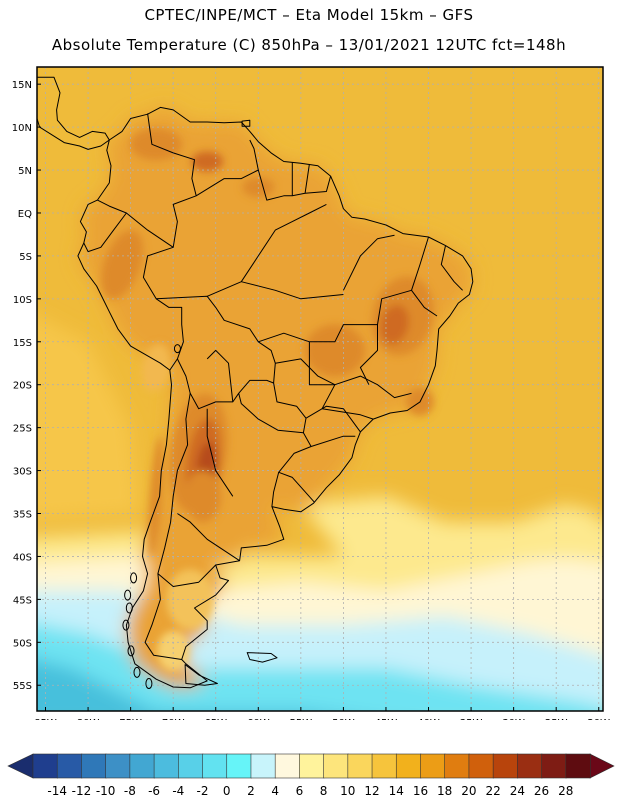 This screenshot has height=800, width=618. Describe the element at coordinates (156, 144) in the screenshot. I see `hot-venezuela` at that location.